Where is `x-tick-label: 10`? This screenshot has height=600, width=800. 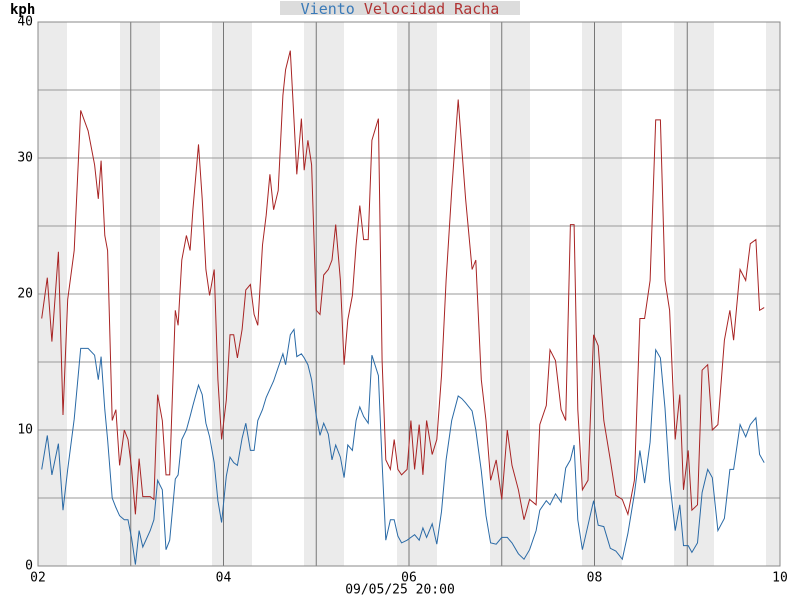 x-tick-label: 10 is located at coordinates (780, 578).